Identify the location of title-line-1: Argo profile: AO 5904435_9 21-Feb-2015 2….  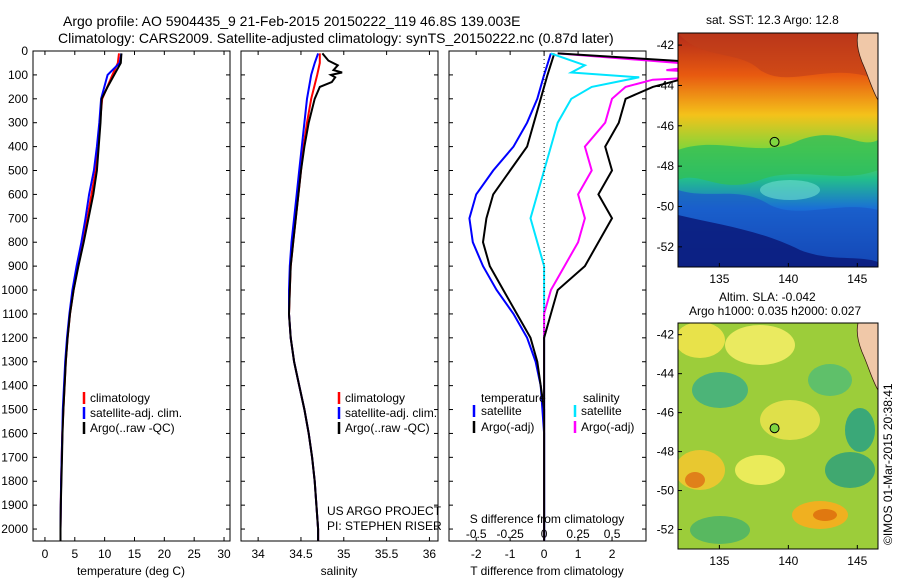
(291, 21).